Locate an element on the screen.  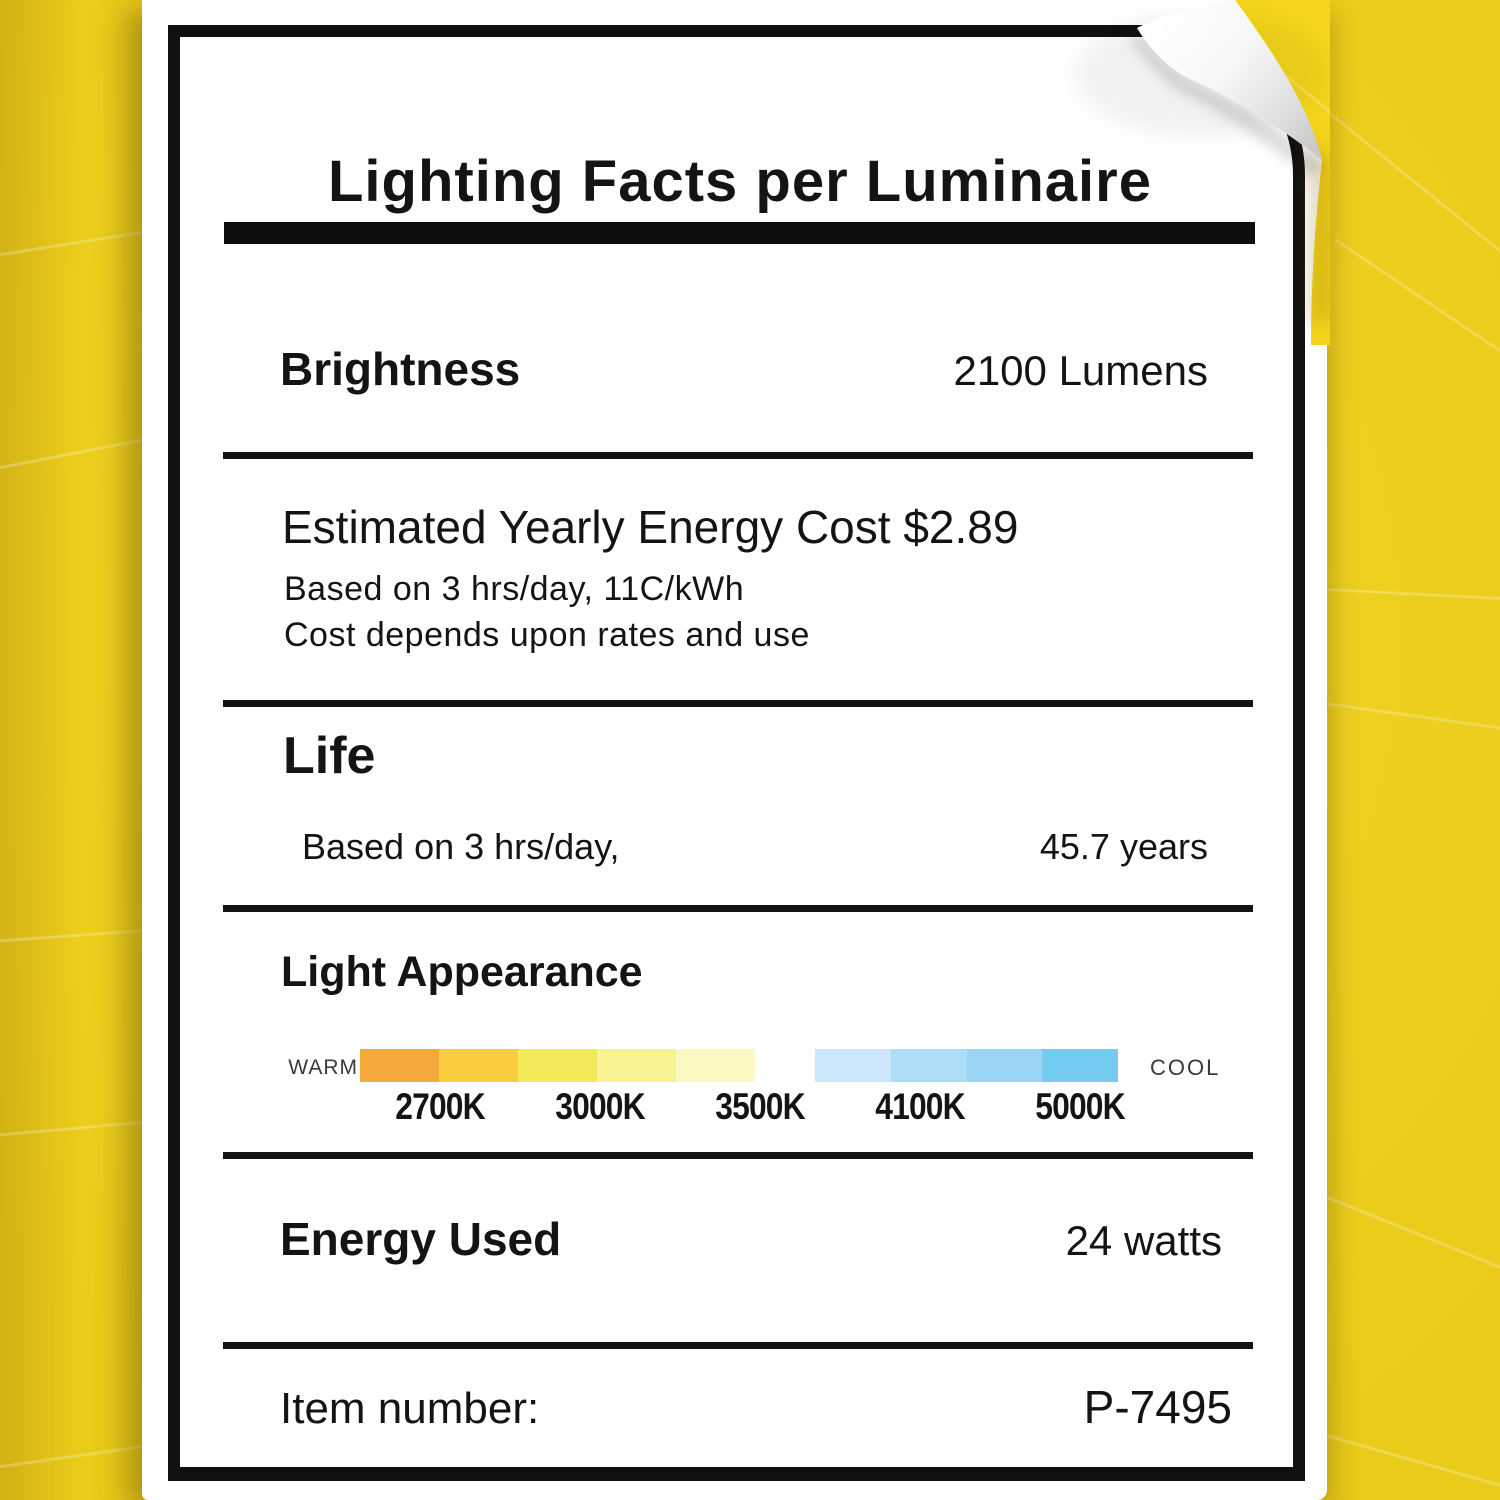
warm-label: WARM is located at coordinates (323, 1067).